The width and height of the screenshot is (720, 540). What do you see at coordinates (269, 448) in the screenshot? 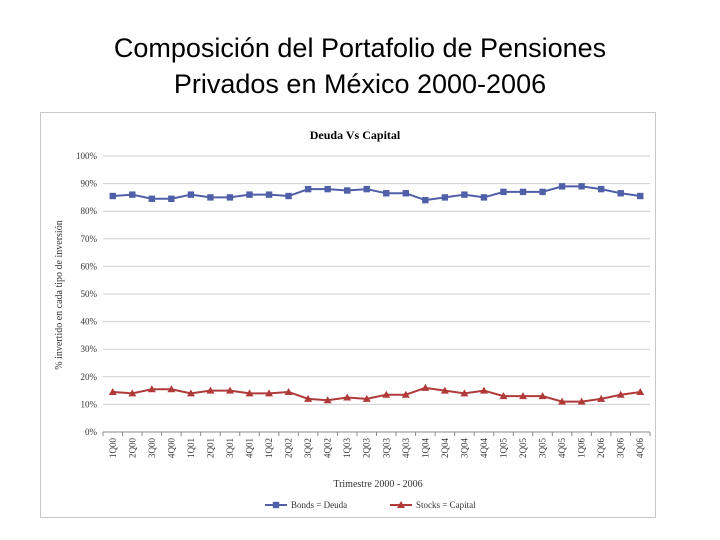
I see `x-tick-label: 1Q02` at bounding box center [269, 448].